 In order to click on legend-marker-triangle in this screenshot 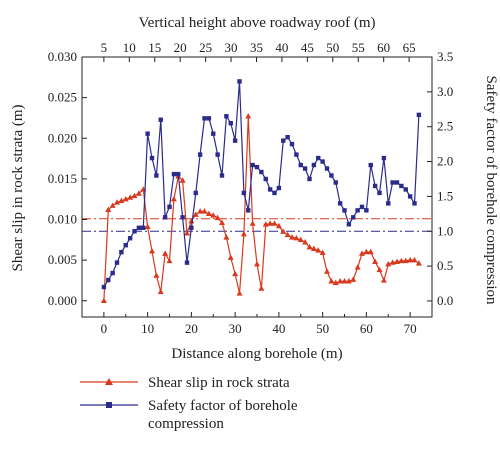, I will do `click(109, 381)`.